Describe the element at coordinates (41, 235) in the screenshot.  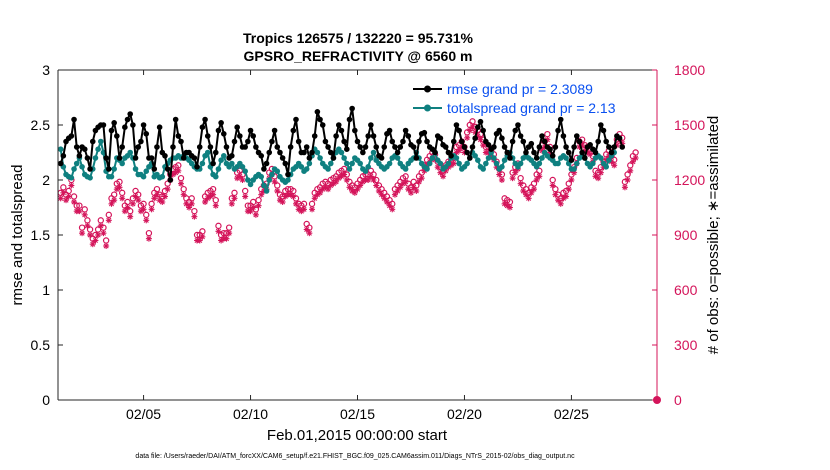
I see `left-tick-label: 1.5` at that location.